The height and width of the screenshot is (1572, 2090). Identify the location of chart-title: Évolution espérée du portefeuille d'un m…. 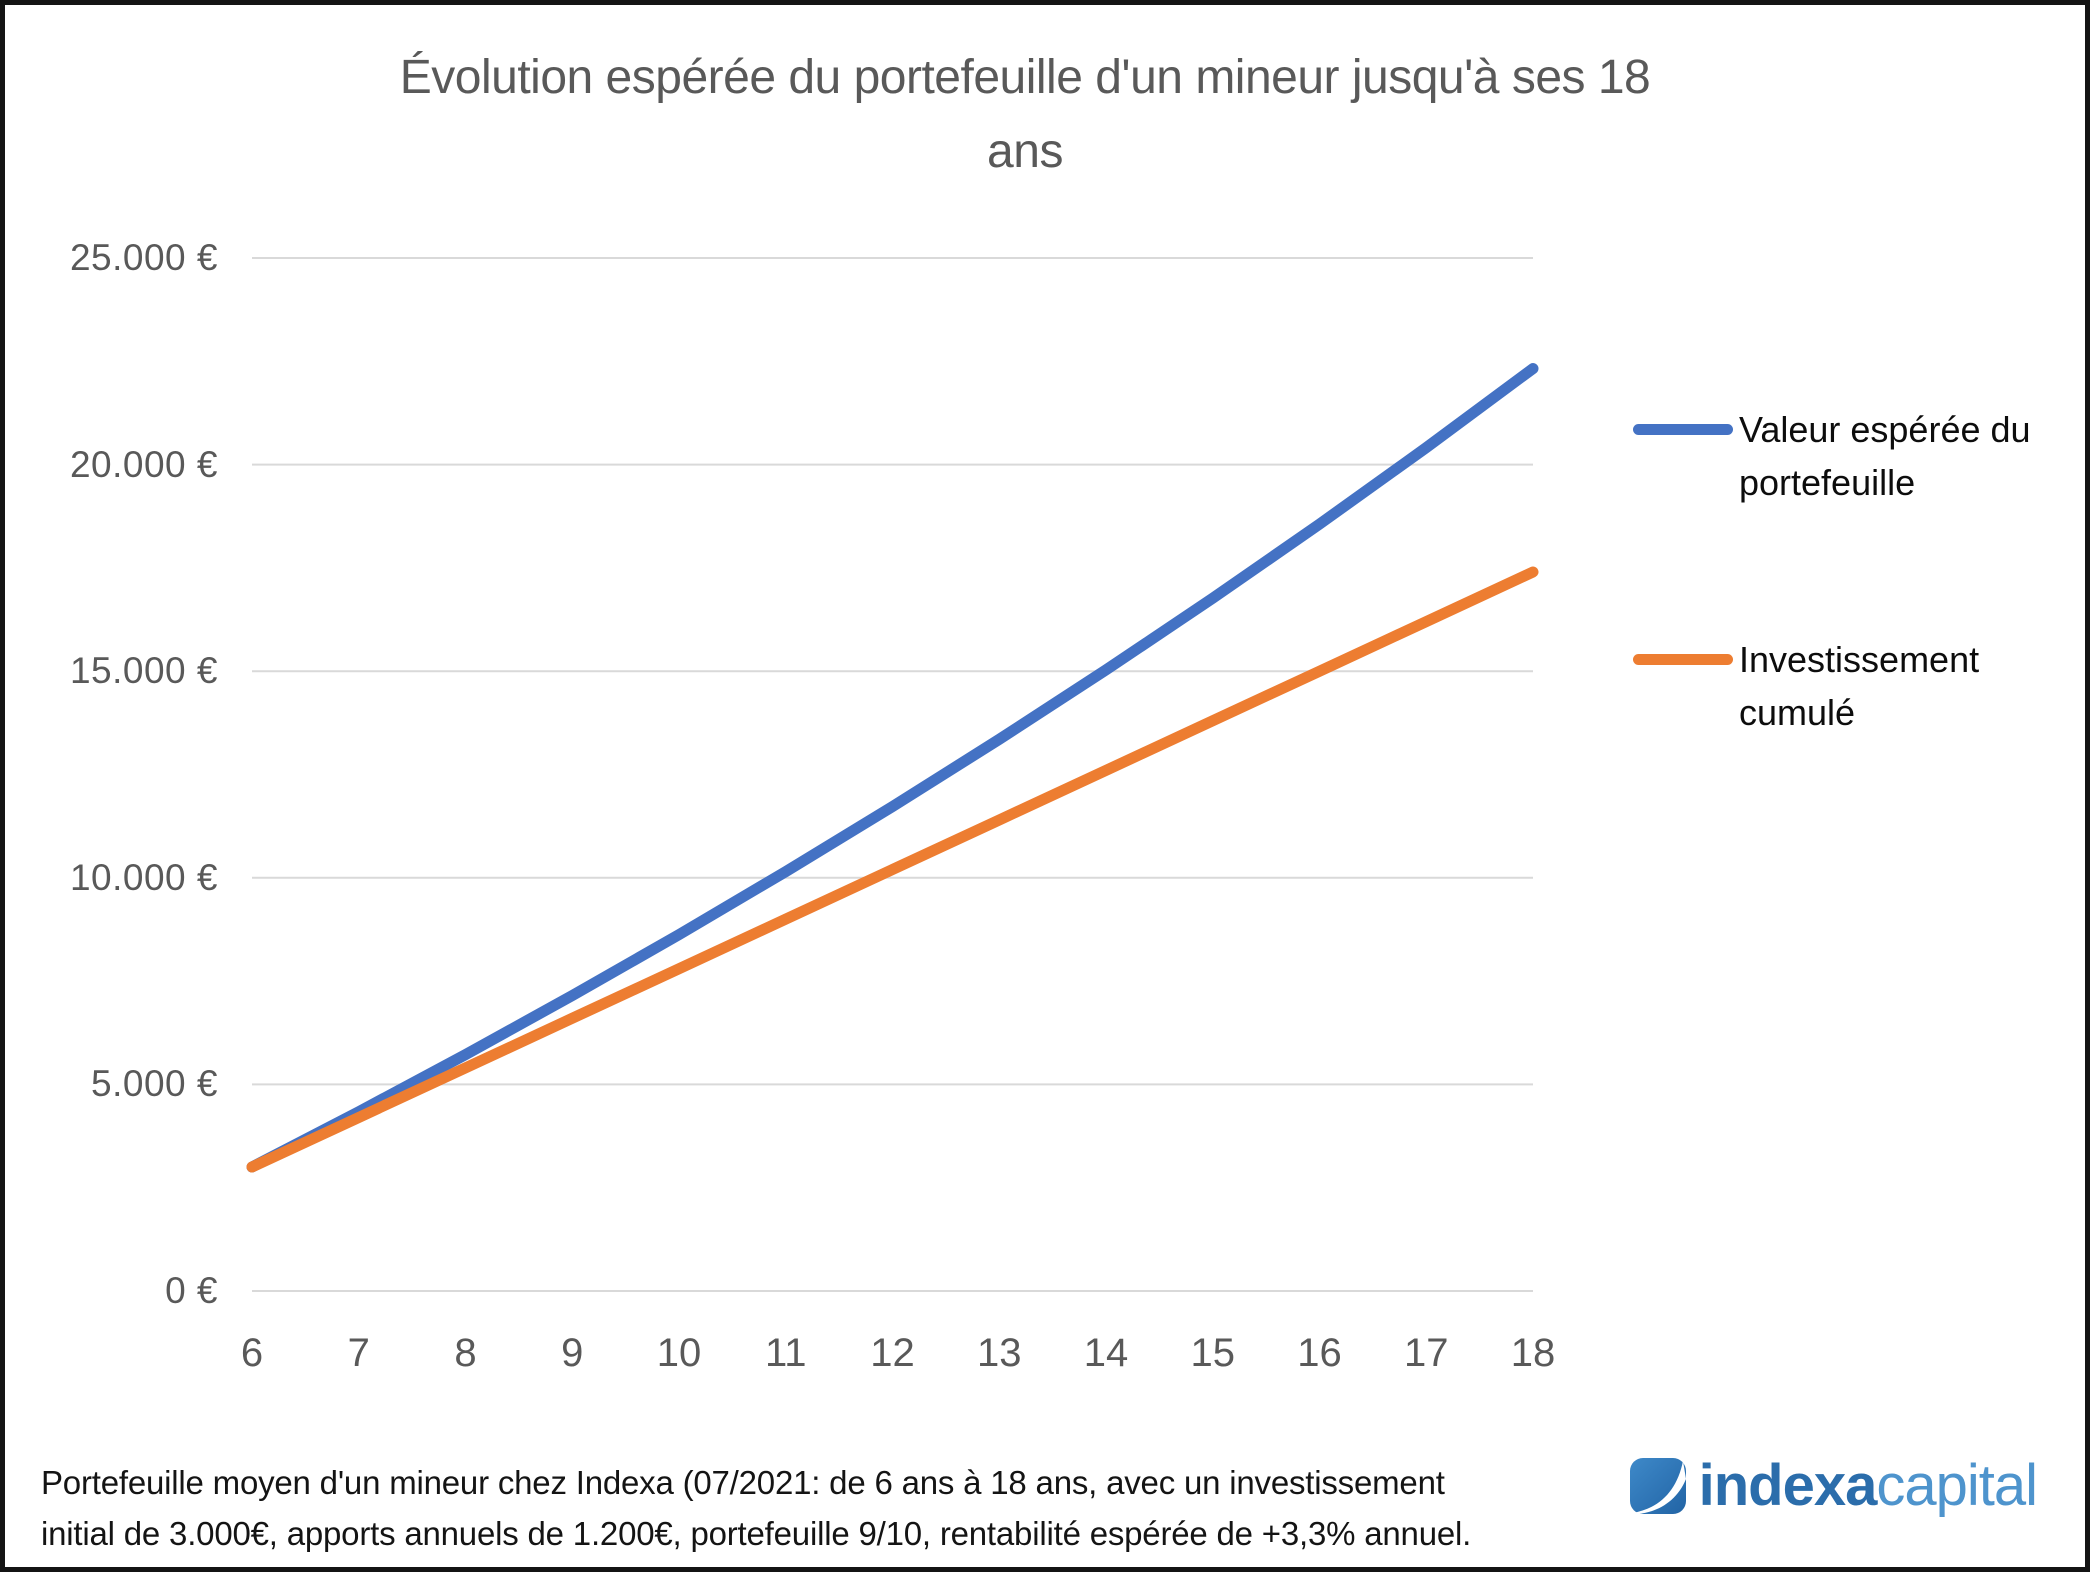
(1025, 115).